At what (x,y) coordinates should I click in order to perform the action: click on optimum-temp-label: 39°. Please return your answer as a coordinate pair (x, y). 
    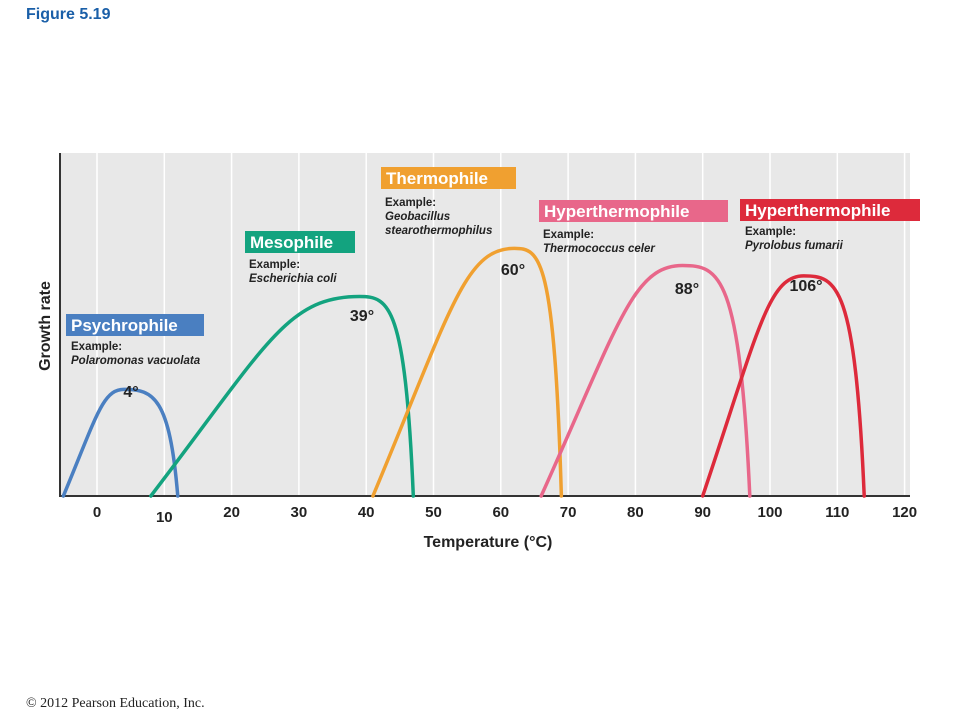
    Looking at the image, I should click on (362, 316).